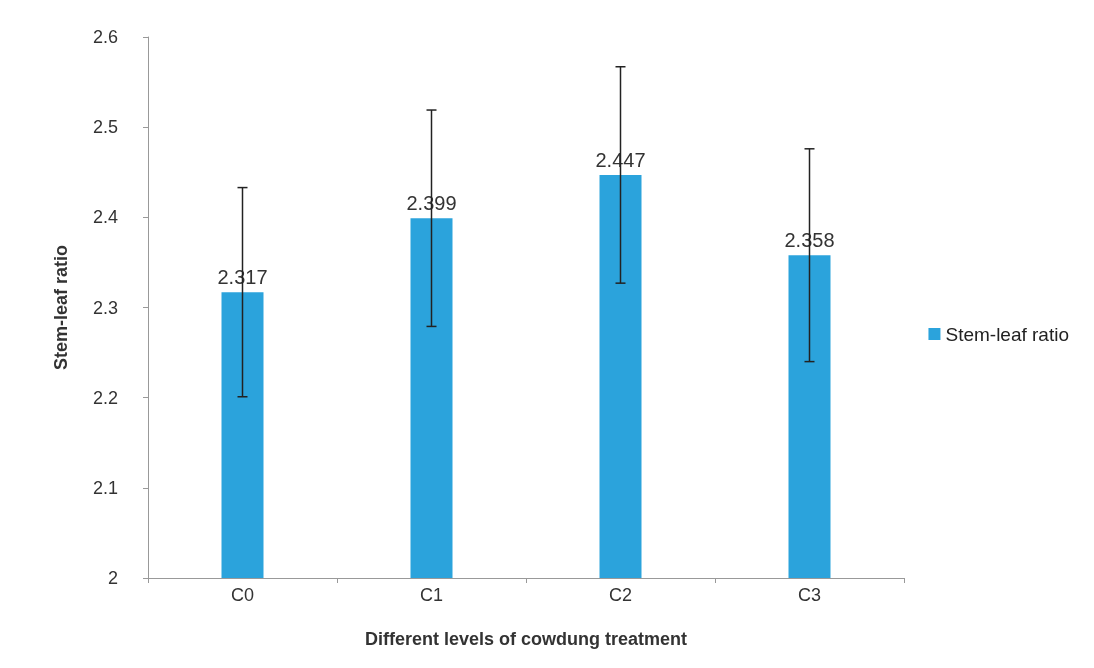 The image size is (1094, 668). I want to click on y-tick-label: 2.1, so click(105, 487).